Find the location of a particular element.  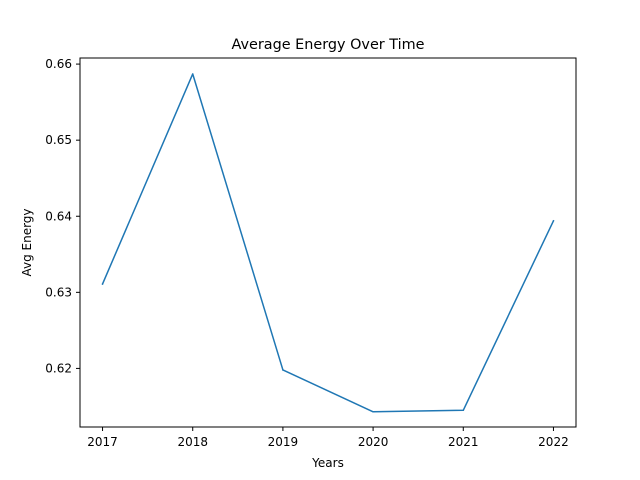

x-tick-label: 2022 is located at coordinates (553, 442).